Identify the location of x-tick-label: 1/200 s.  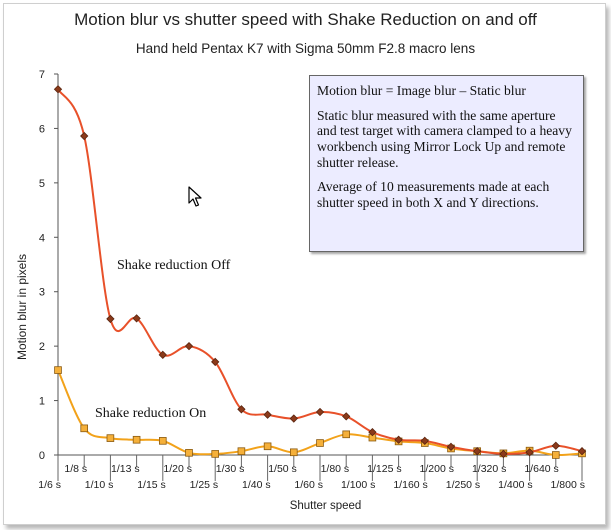
(437, 469).